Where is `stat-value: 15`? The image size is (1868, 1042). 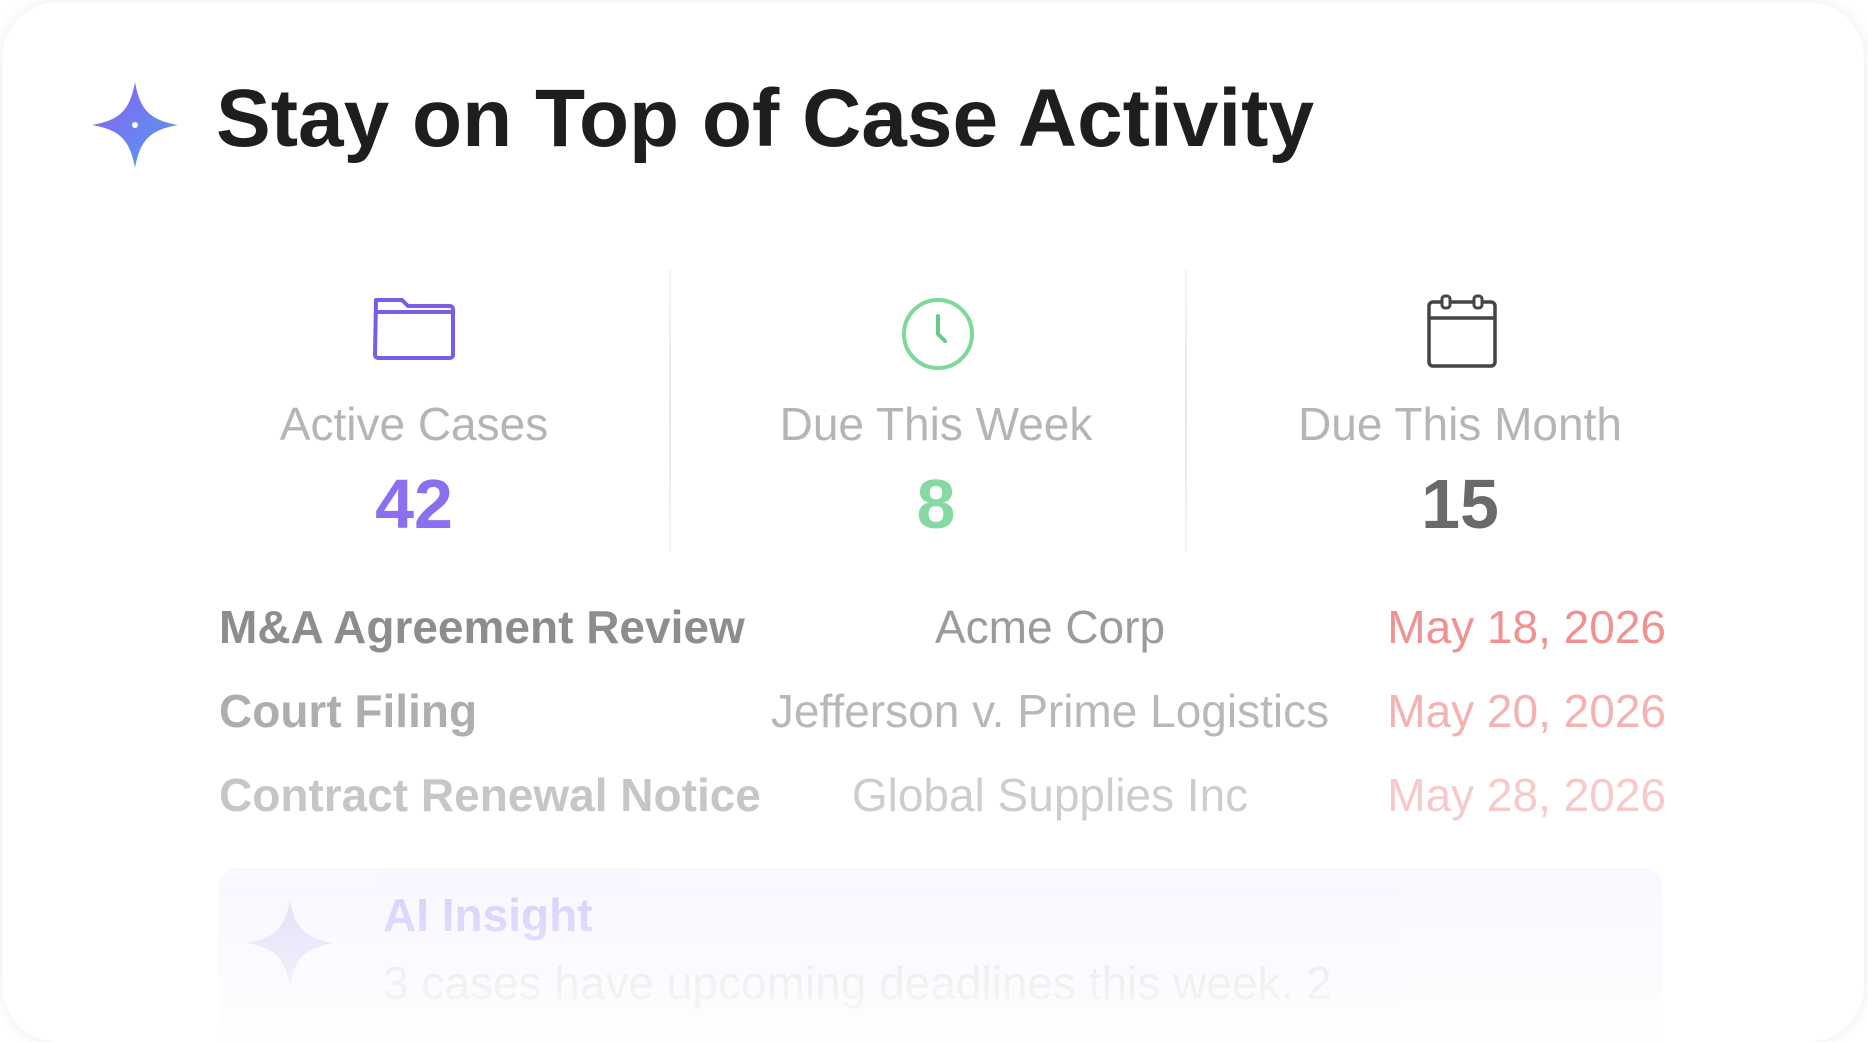 stat-value: 15 is located at coordinates (1460, 504).